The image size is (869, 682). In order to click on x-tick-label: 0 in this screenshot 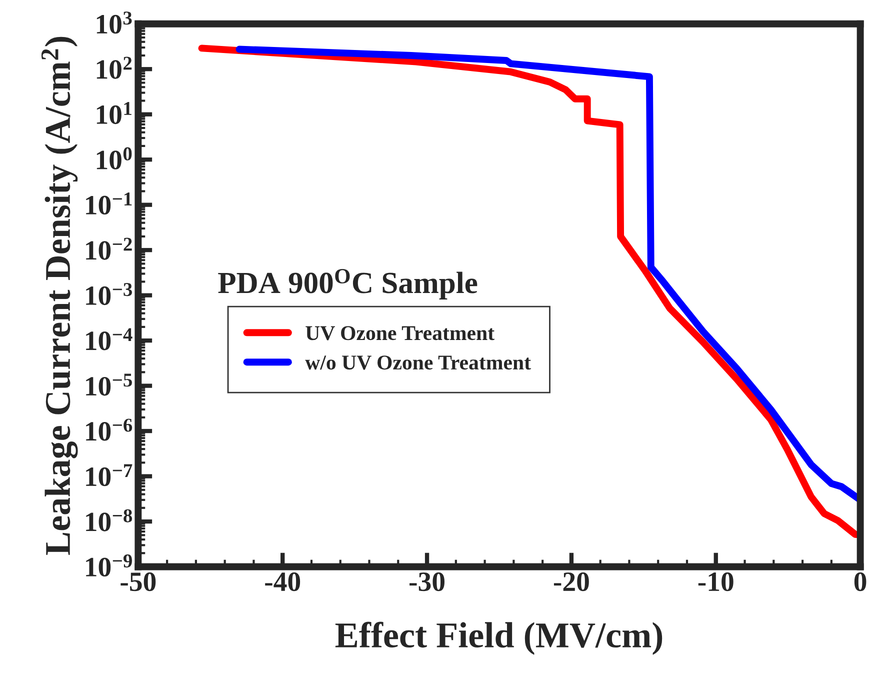, I will do `click(860, 582)`.